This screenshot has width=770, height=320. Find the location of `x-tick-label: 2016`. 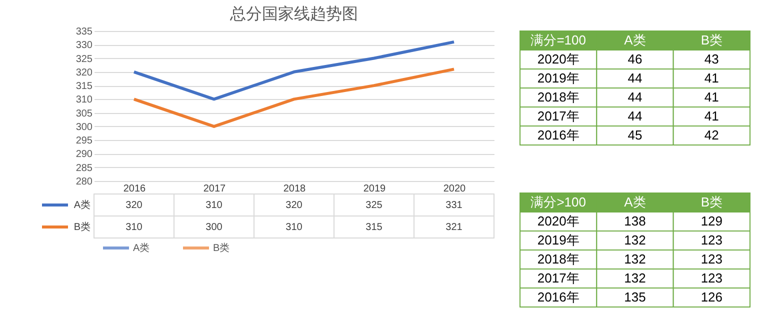

x-tick-label: 2016 is located at coordinates (134, 189).